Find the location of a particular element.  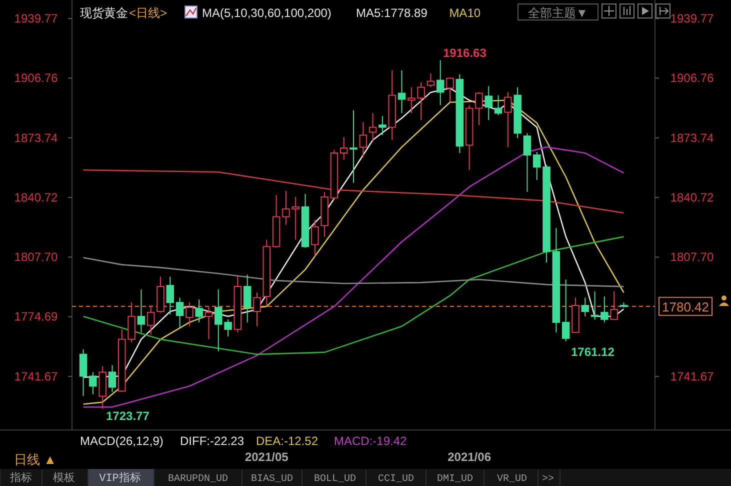

text: VIP指标 is located at coordinates (120, 478).